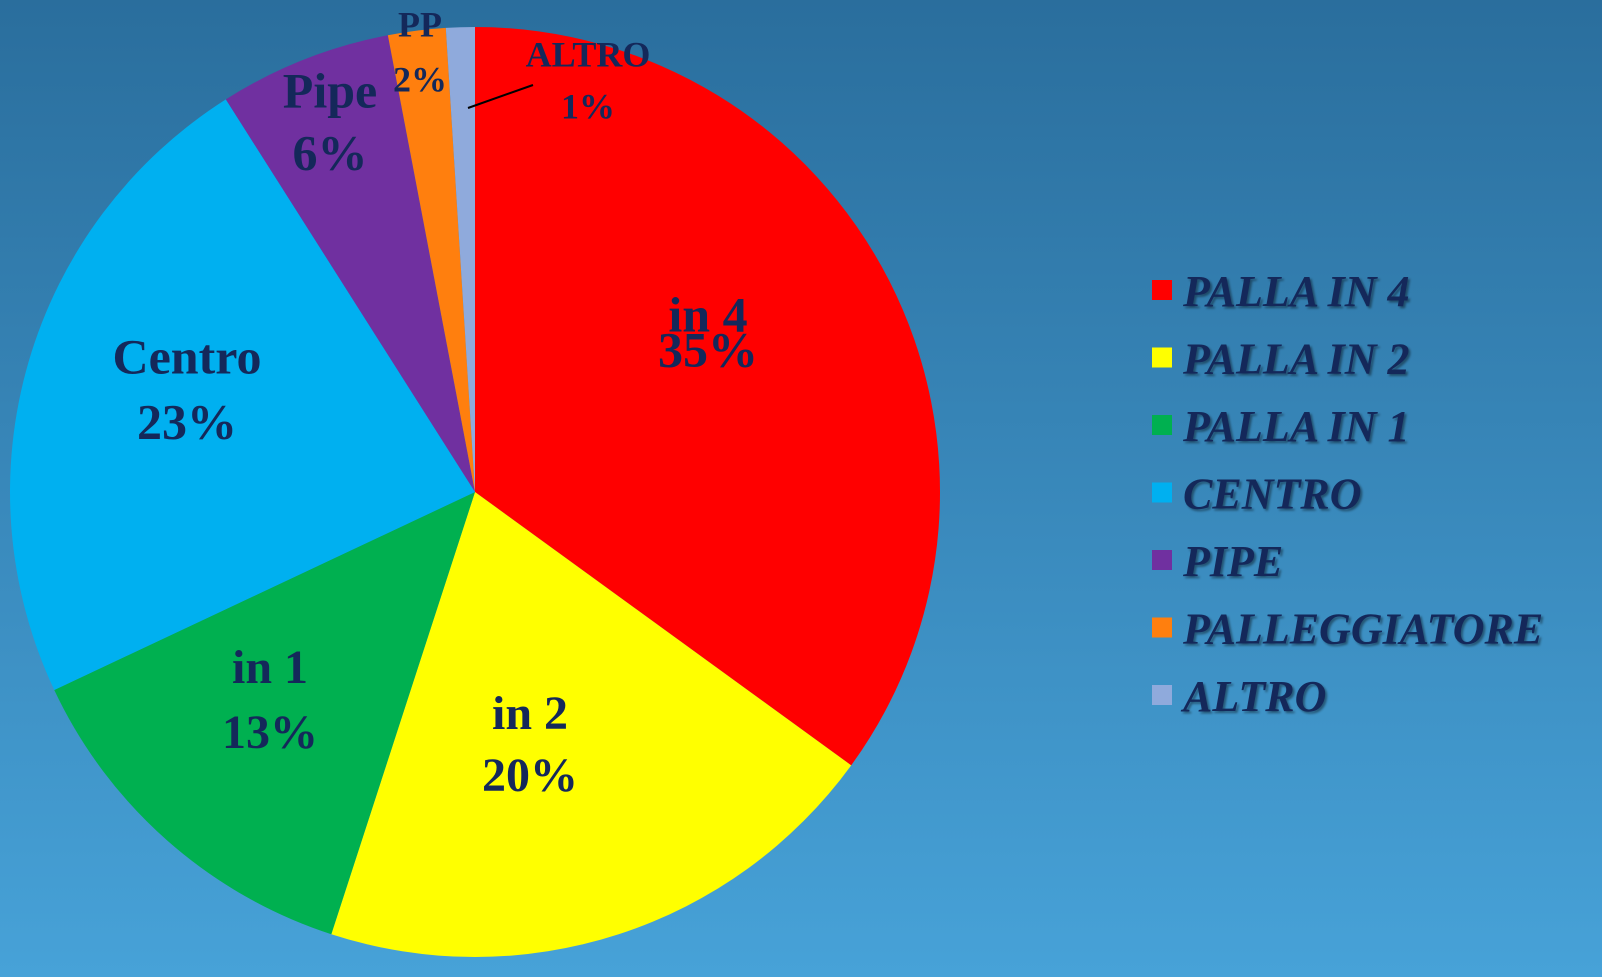  Describe the element at coordinates (588, 106) in the screenshot. I see `data-label-value: 1%` at that location.